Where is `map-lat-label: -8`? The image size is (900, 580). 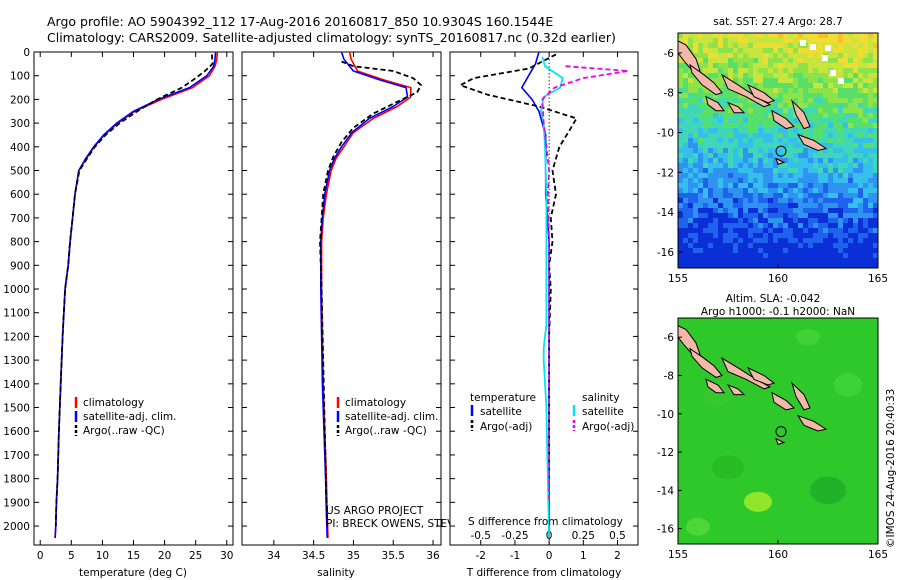
map-lat-label: -8 is located at coordinates (669, 376).